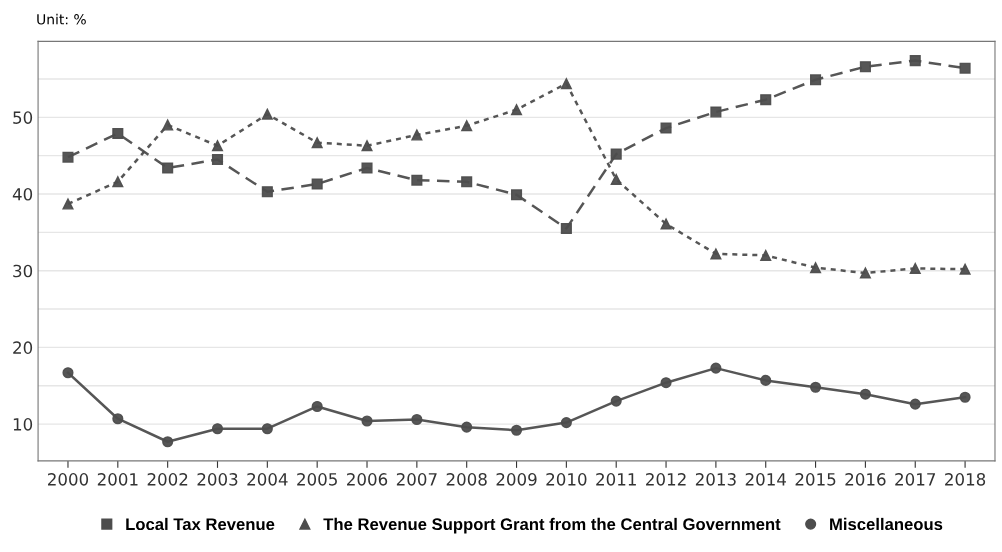 The image size is (1002, 552). Describe the element at coordinates (367, 479) in the screenshot. I see `x-tick-label: 2006` at that location.